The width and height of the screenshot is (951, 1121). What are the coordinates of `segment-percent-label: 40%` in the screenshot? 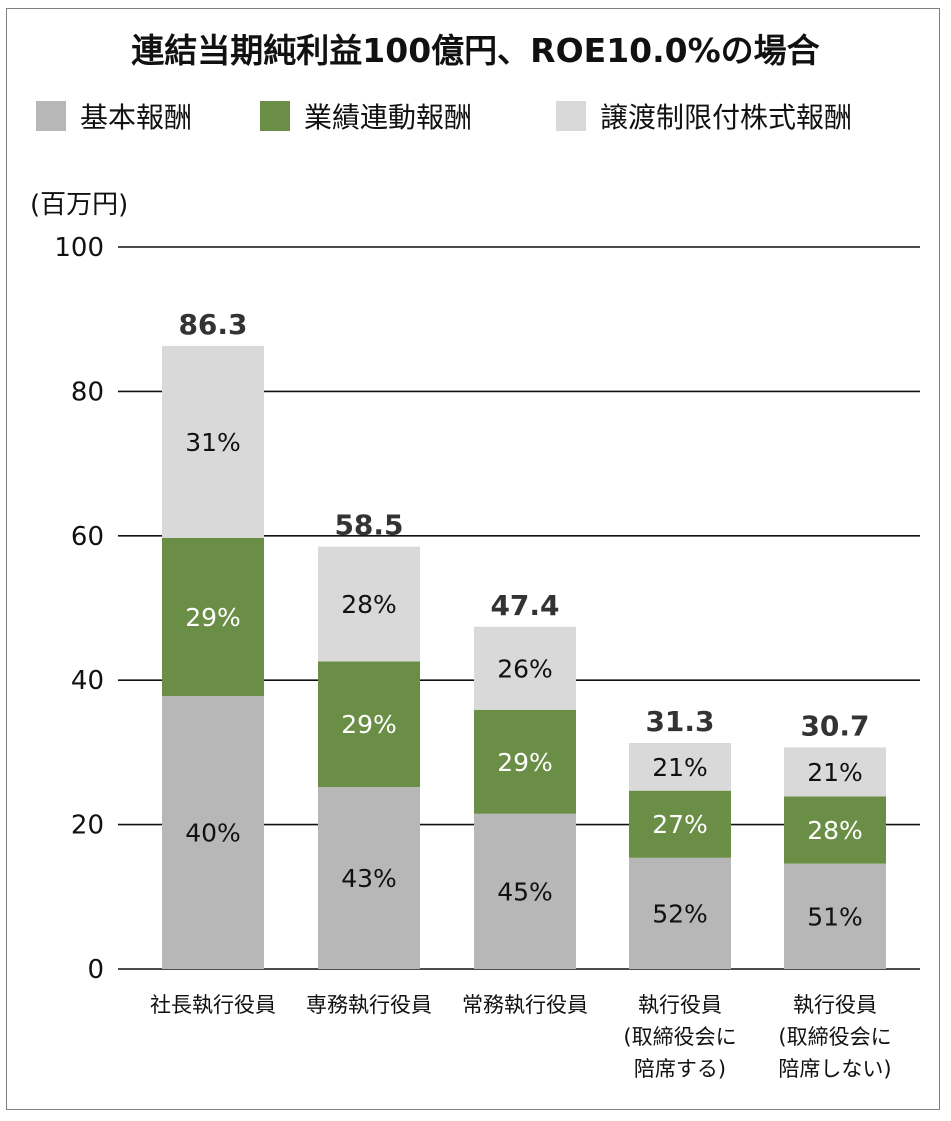 It's located at (213, 833).